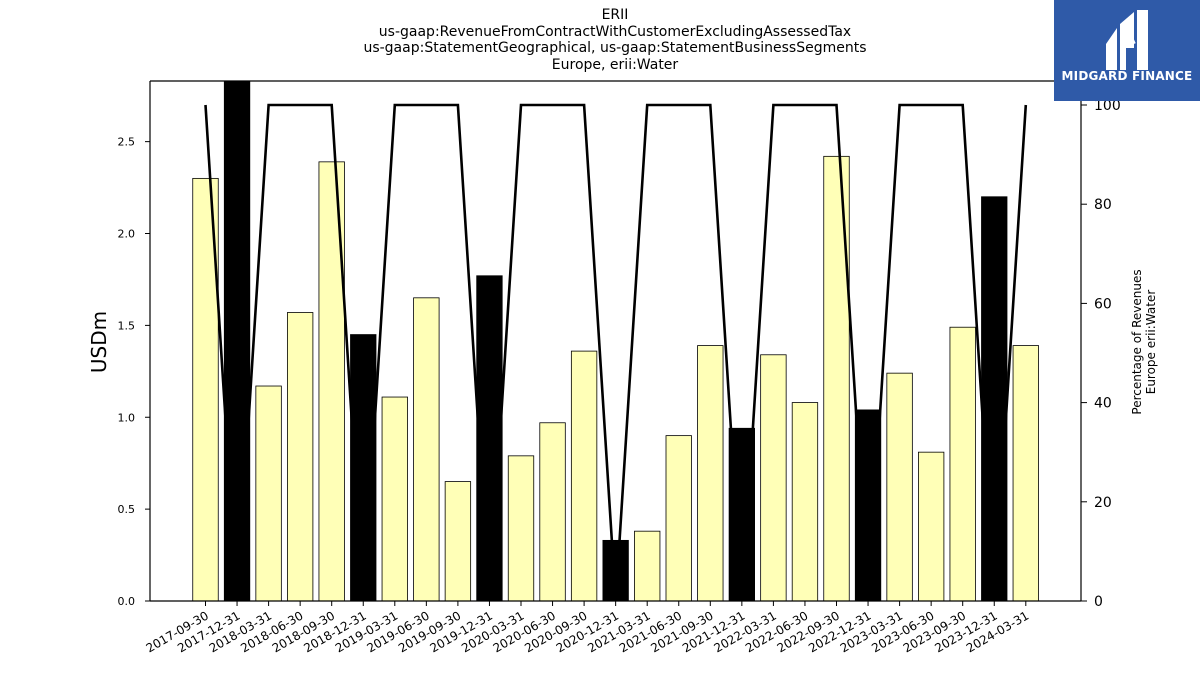  What do you see at coordinates (1103, 503) in the screenshot?
I see `y2-tick-label: 20` at bounding box center [1103, 503].